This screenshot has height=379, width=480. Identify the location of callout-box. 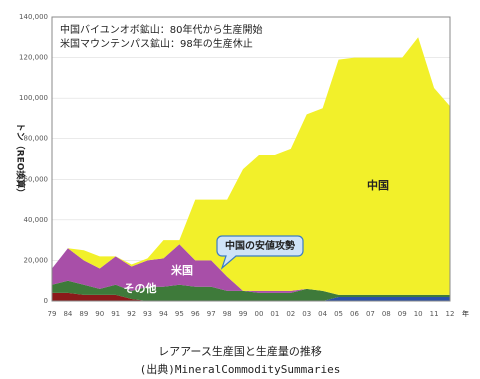
(260, 252).